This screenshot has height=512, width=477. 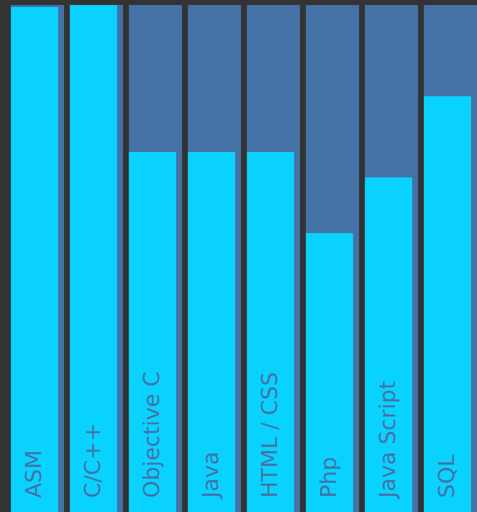 What do you see at coordinates (211, 476) in the screenshot?
I see `x-tick-label: Java` at bounding box center [211, 476].